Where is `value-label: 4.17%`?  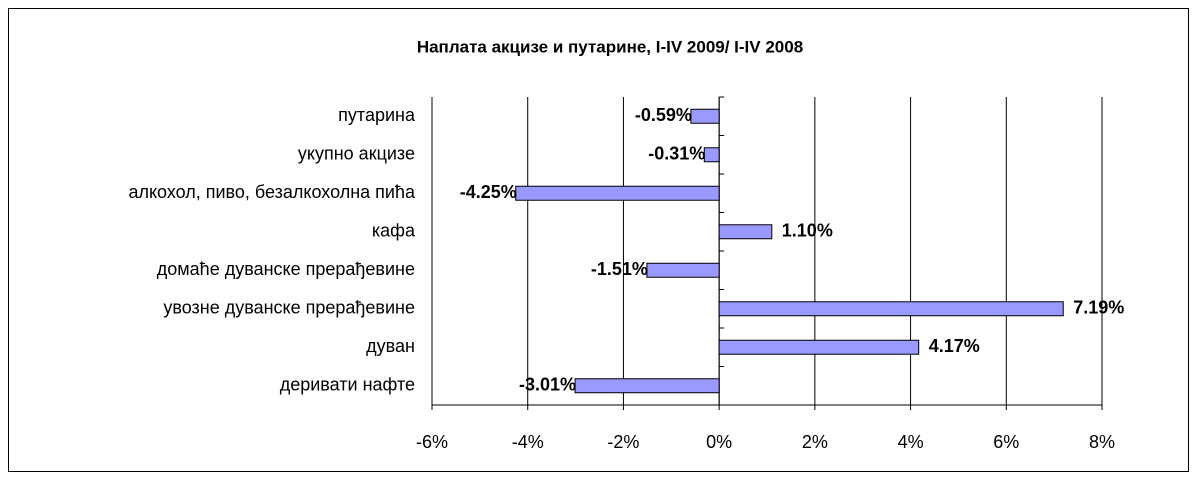 value-label: 4.17% is located at coordinates (954, 346).